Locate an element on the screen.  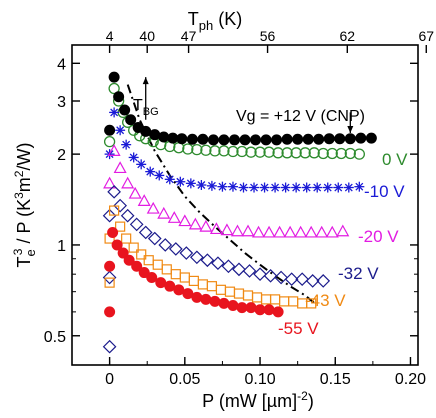
y-tick-label: 3 is located at coordinates (61, 102).